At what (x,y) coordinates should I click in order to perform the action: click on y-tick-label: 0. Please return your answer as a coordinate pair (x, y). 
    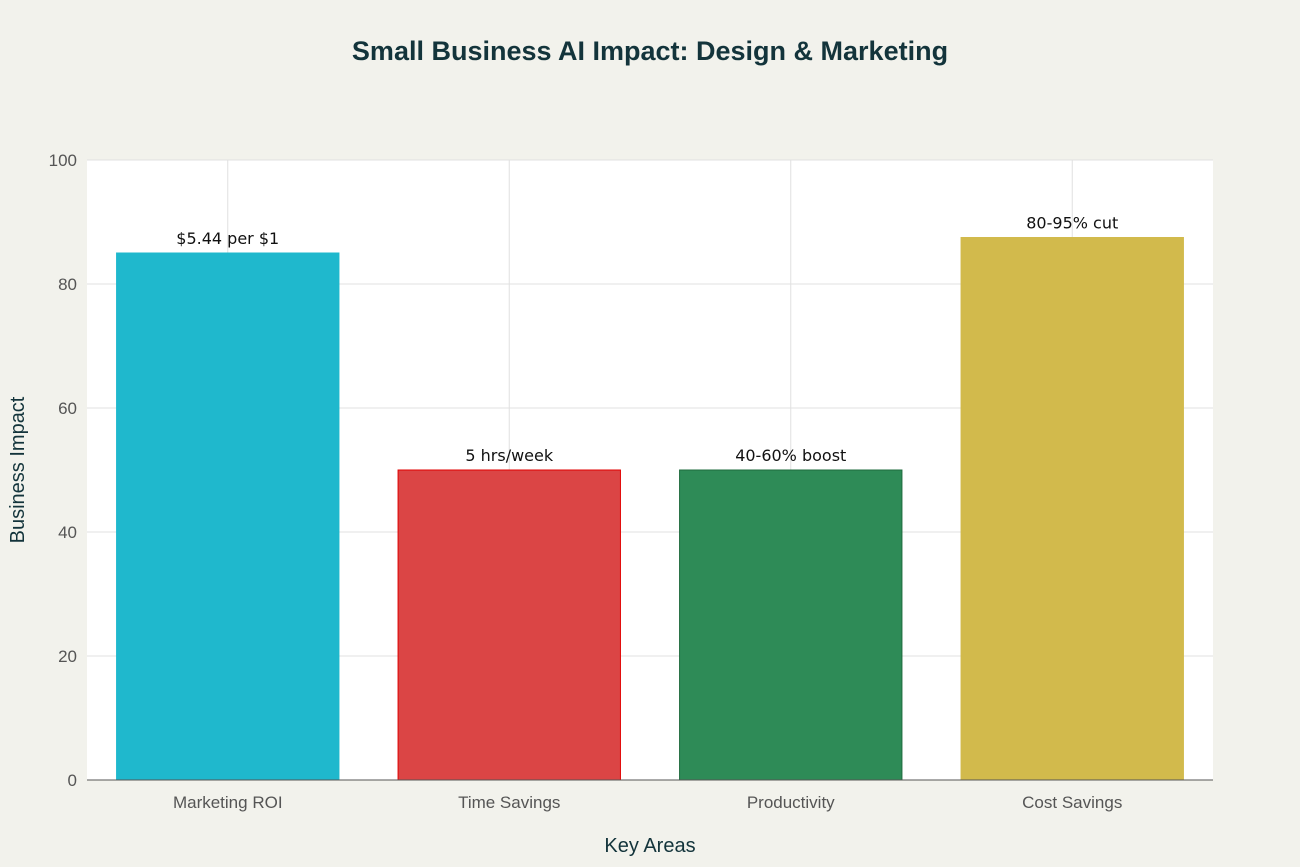
    Looking at the image, I should click on (72, 780).